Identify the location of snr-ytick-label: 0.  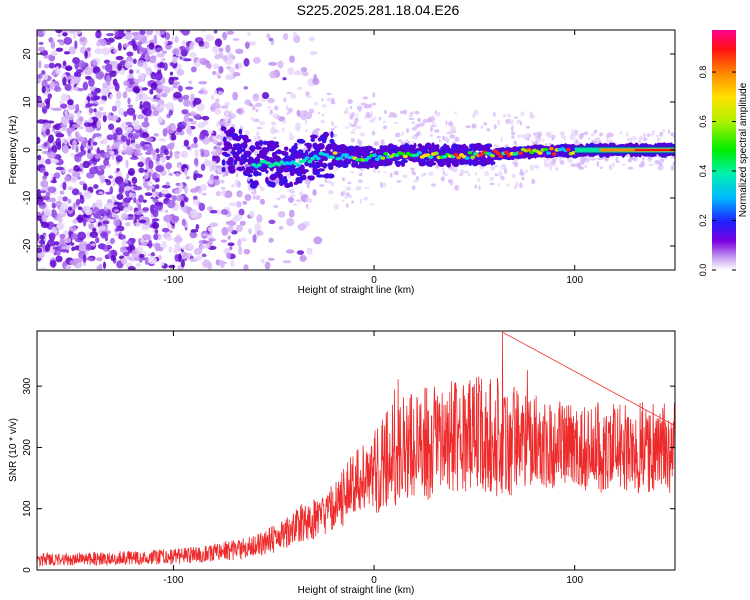
(27, 570).